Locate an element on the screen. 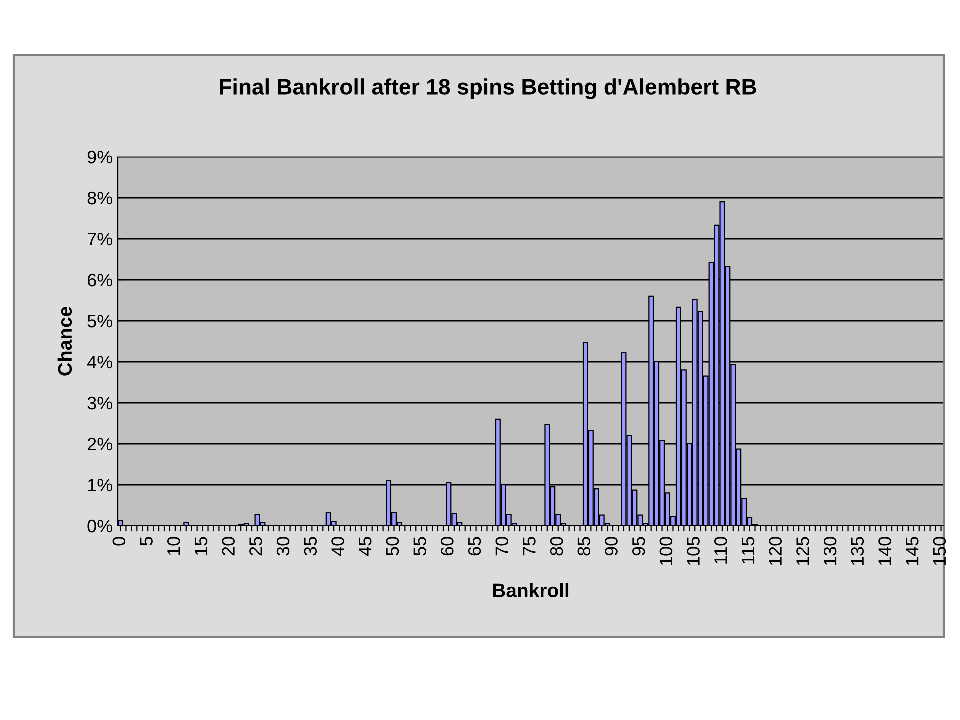 This screenshot has height=720, width=960. x-tick-label: 80 is located at coordinates (557, 546).